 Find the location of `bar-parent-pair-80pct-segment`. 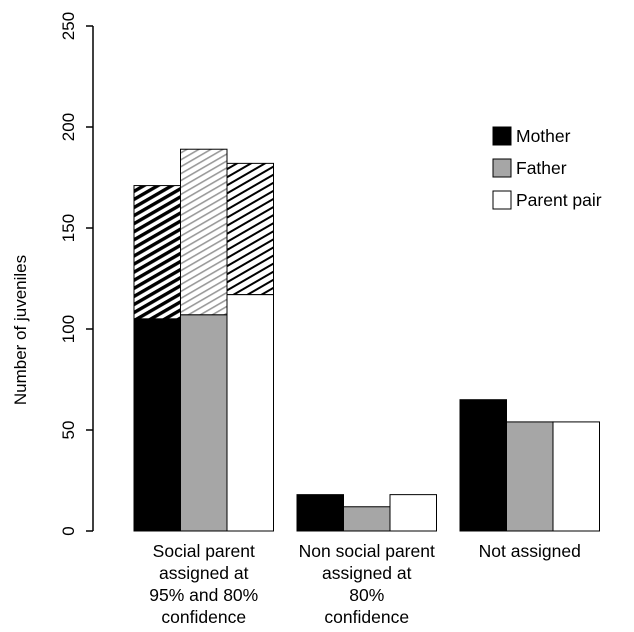

bar-parent-pair-80pct-segment is located at coordinates (250, 229).